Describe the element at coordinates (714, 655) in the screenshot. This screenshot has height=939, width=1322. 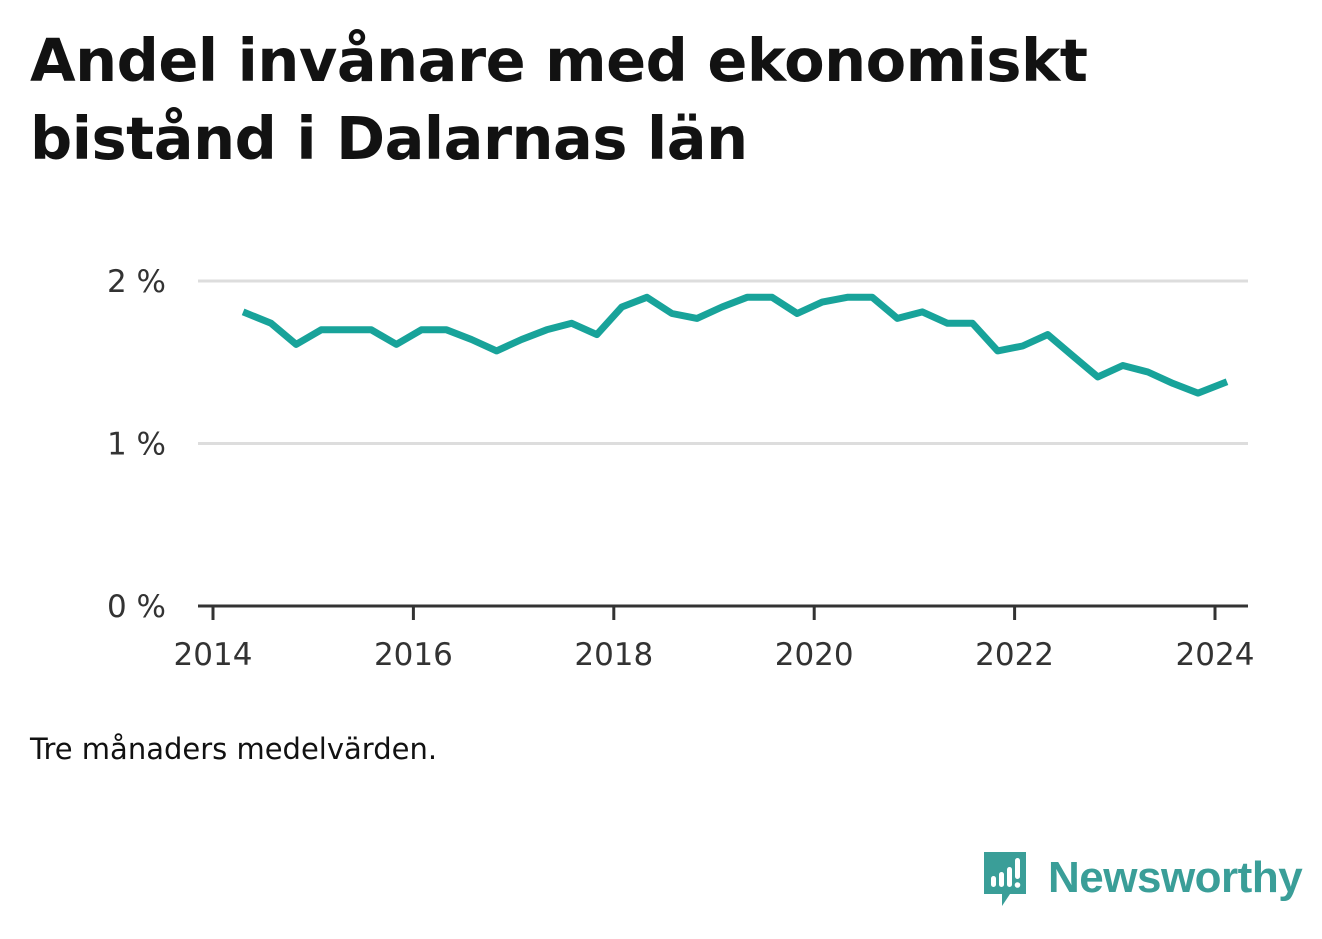
I see `x-tick-labels: 2014 2016 2018 2020 2022 2024` at that location.